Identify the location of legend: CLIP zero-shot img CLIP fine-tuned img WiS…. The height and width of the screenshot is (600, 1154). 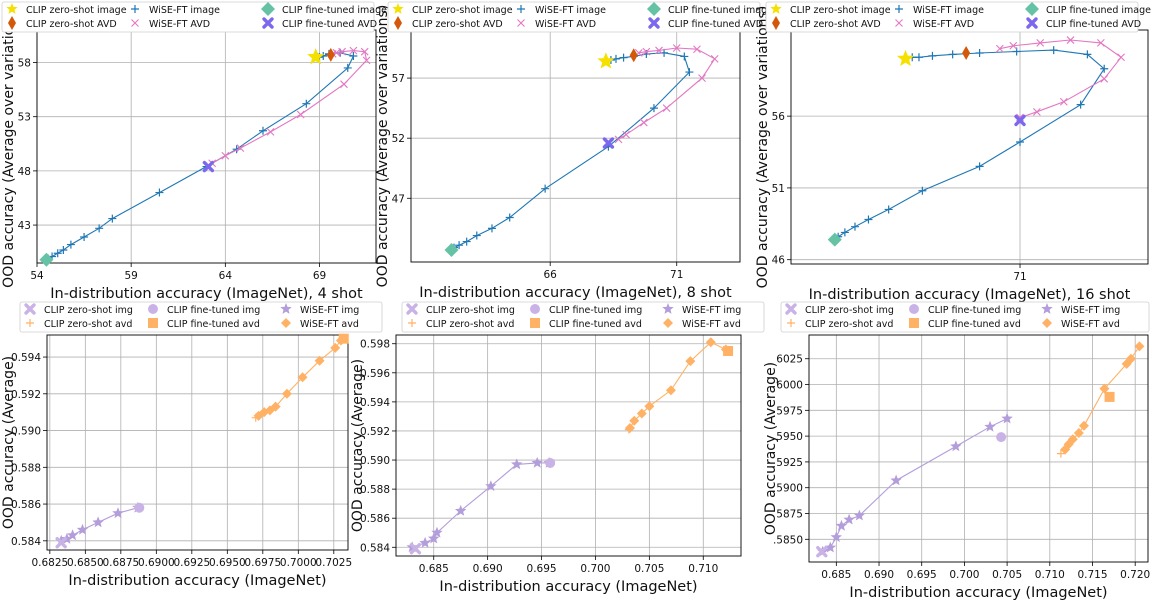
(201, 317).